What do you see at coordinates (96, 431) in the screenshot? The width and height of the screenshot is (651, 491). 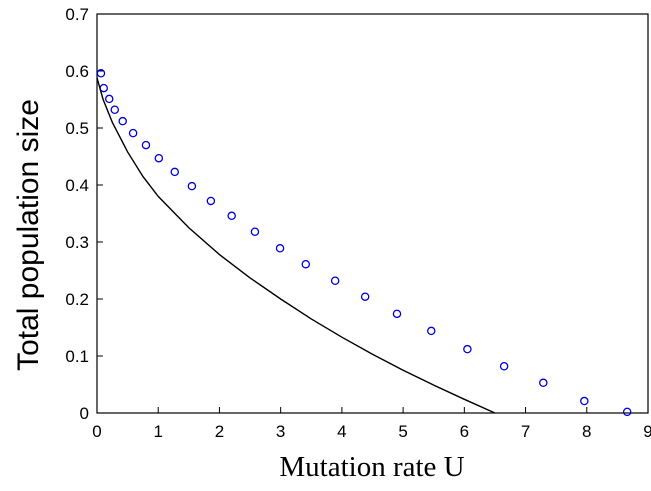 I see `x-tick-label: 0` at bounding box center [96, 431].